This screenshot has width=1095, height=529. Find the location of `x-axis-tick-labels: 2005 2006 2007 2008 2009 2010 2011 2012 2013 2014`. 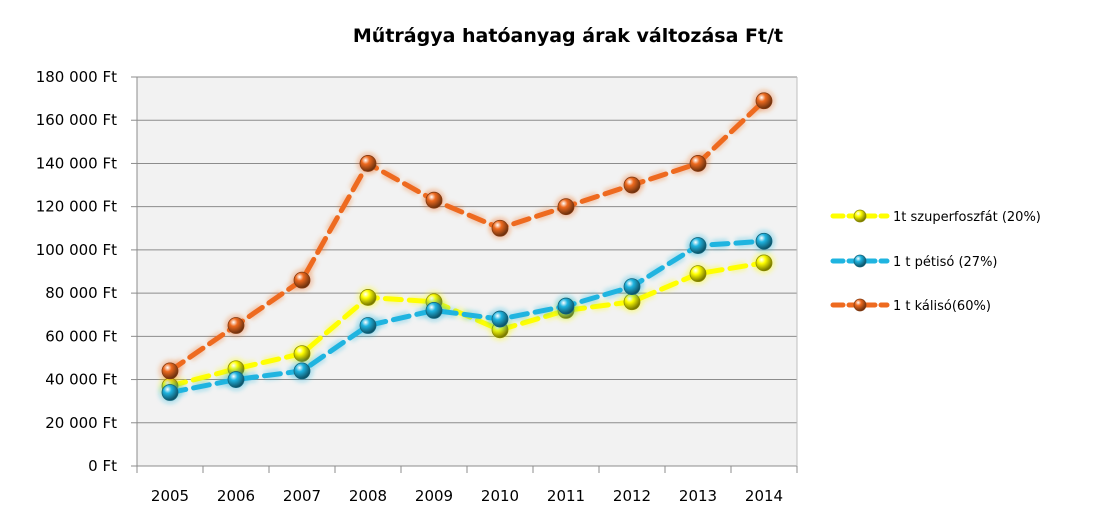

x-axis-tick-labels: 2005 2006 2007 2008 2009 2010 2011 2012 2013 2014 is located at coordinates (467, 496).